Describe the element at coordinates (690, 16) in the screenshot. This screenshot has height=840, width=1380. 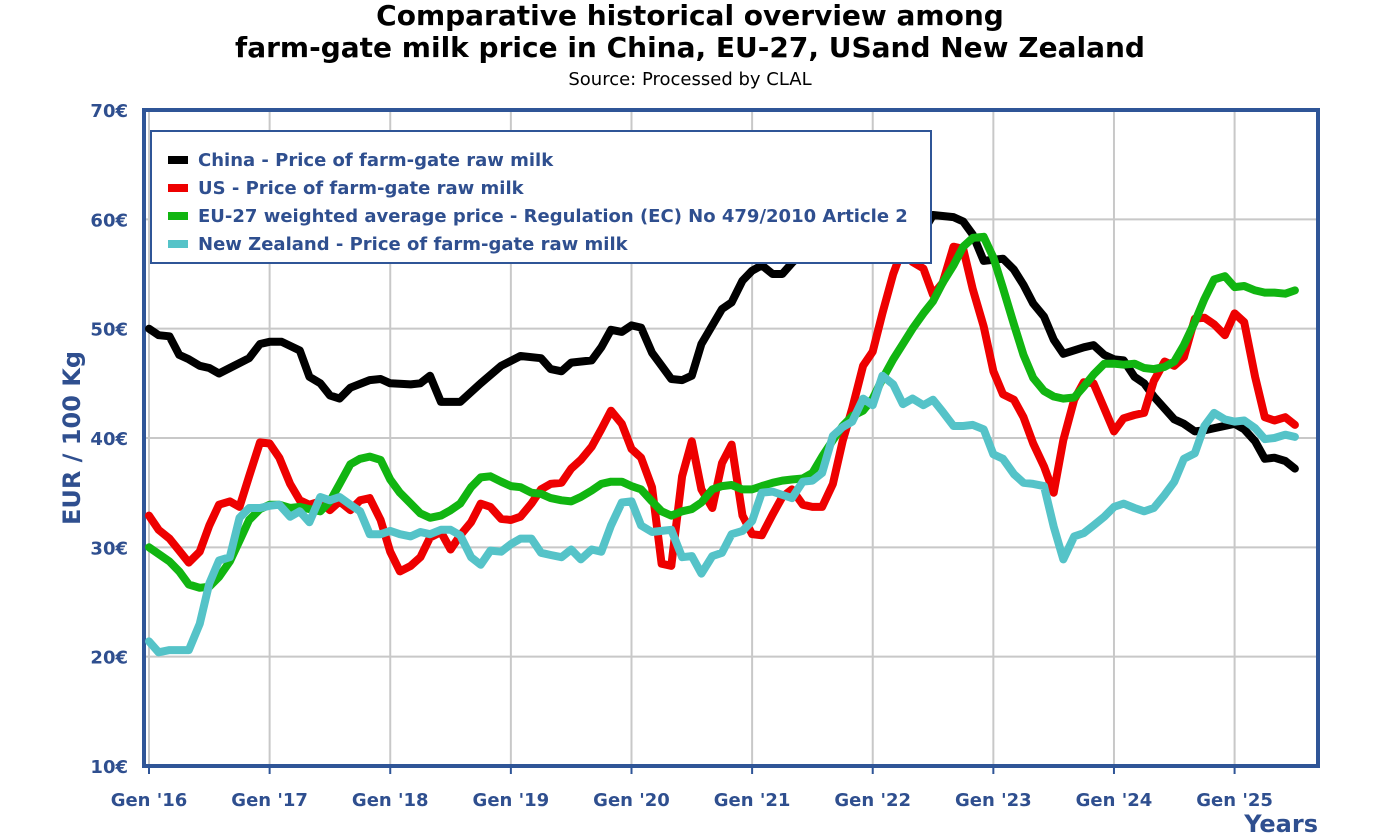
I see `chart-title-line-1: Comparative historical overview among` at that location.